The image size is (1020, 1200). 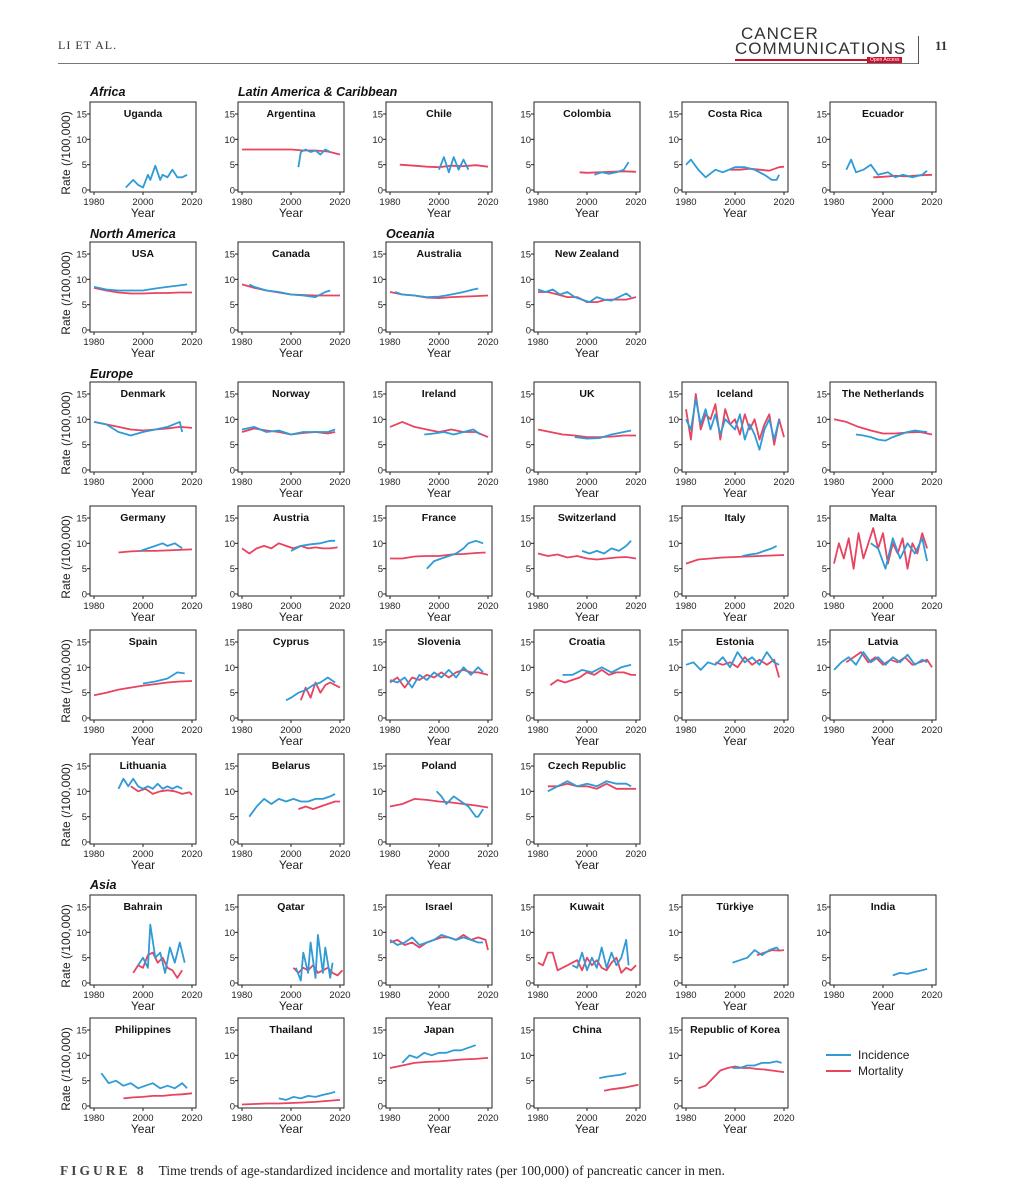 I want to click on region-header-asia: Asia, so click(x=102, y=885).